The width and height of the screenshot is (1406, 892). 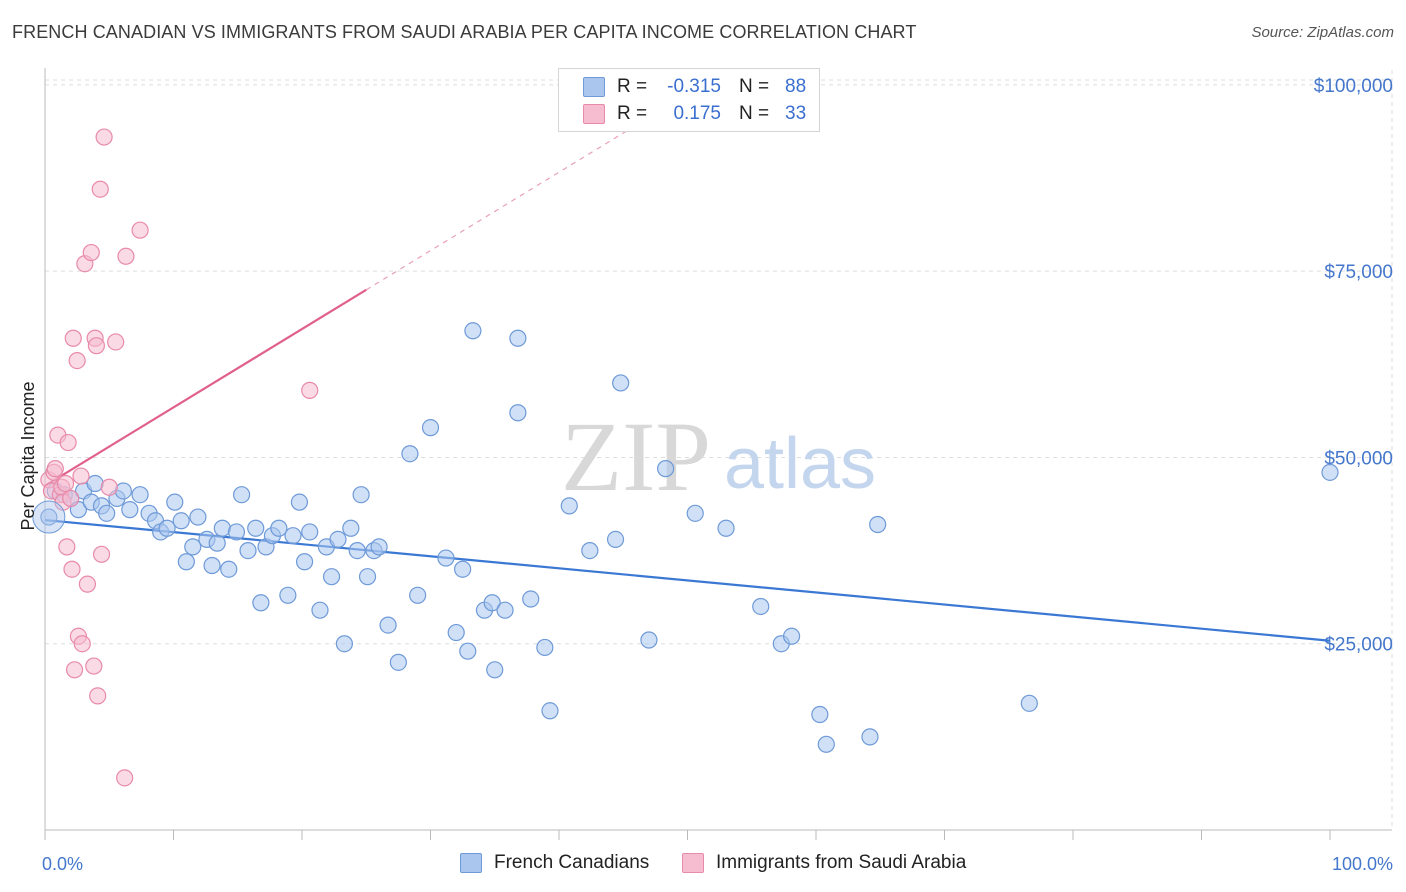 I want to click on legend-row-french-canadians: R = -0.315 N = 88, so click(x=694, y=87).